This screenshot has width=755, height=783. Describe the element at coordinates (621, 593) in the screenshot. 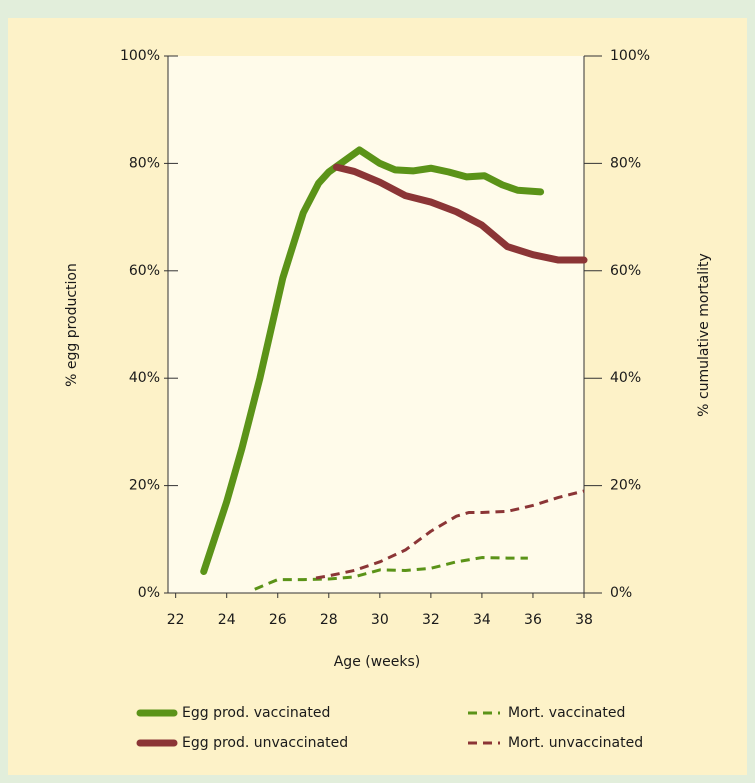

I see `y2-tick-label: 0%` at that location.